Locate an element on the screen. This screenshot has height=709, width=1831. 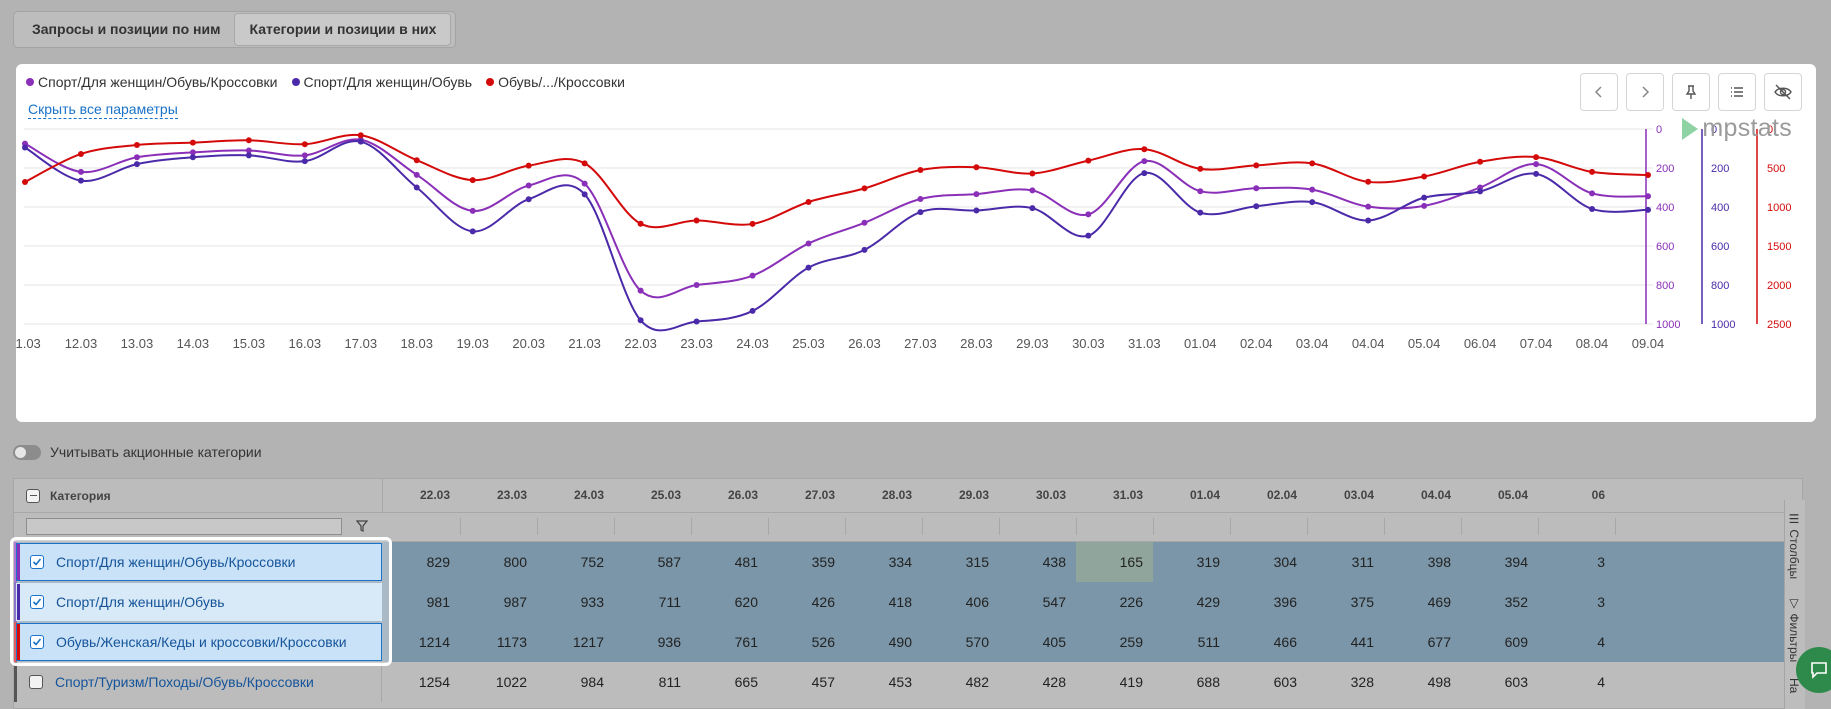
date-column-header: 02.04 is located at coordinates (1281, 495).